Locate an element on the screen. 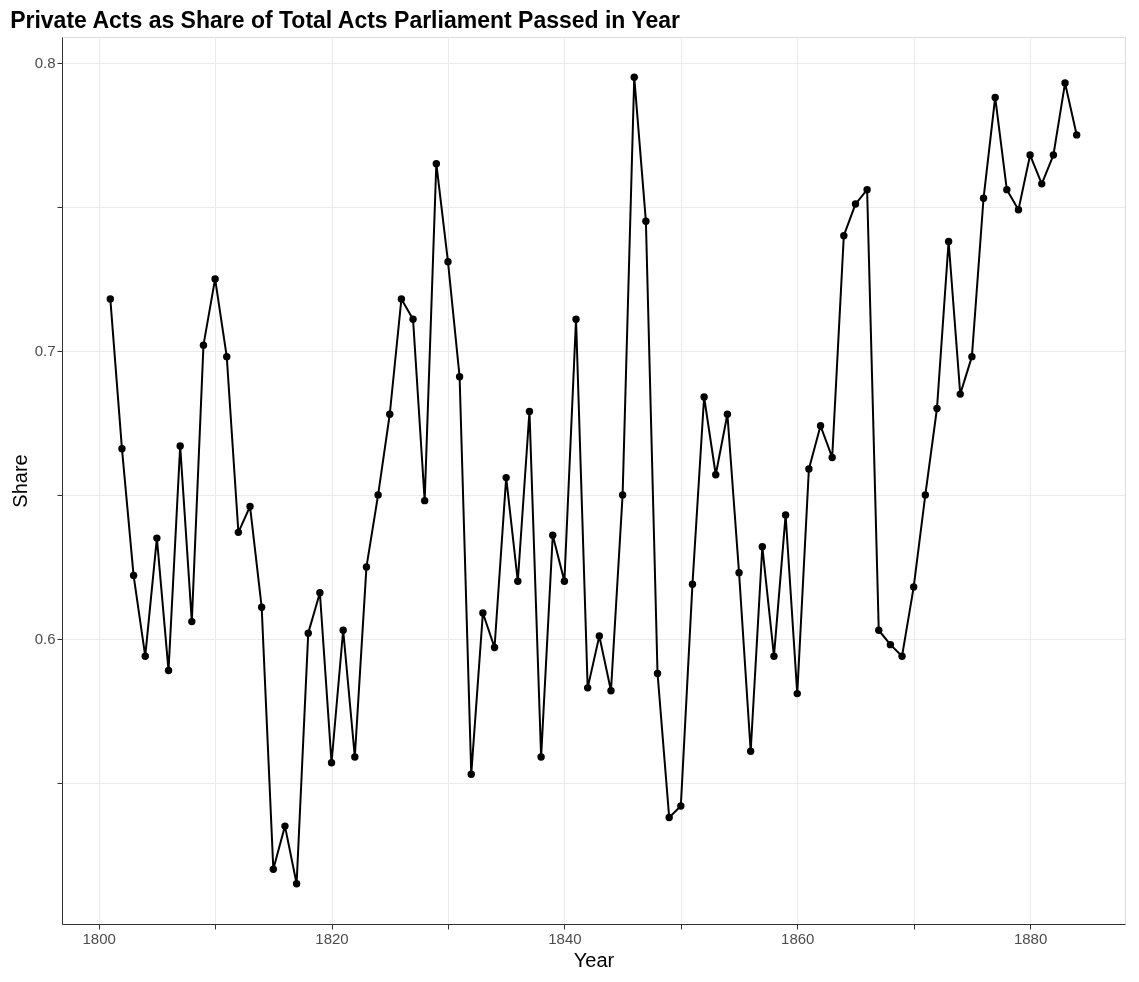  x-tick-label: 1880 is located at coordinates (1030, 938).